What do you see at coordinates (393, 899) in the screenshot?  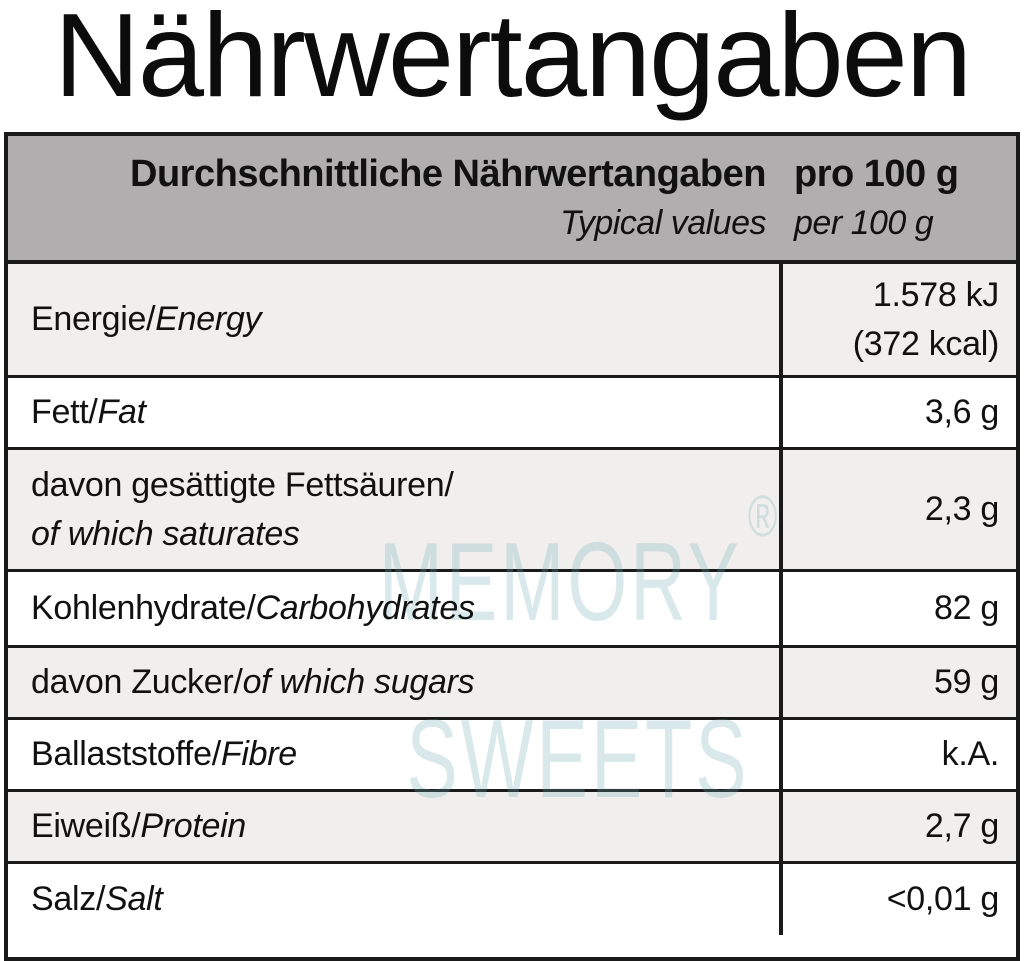 I see `nutrient-label-cell: Salz/Salt` at bounding box center [393, 899].